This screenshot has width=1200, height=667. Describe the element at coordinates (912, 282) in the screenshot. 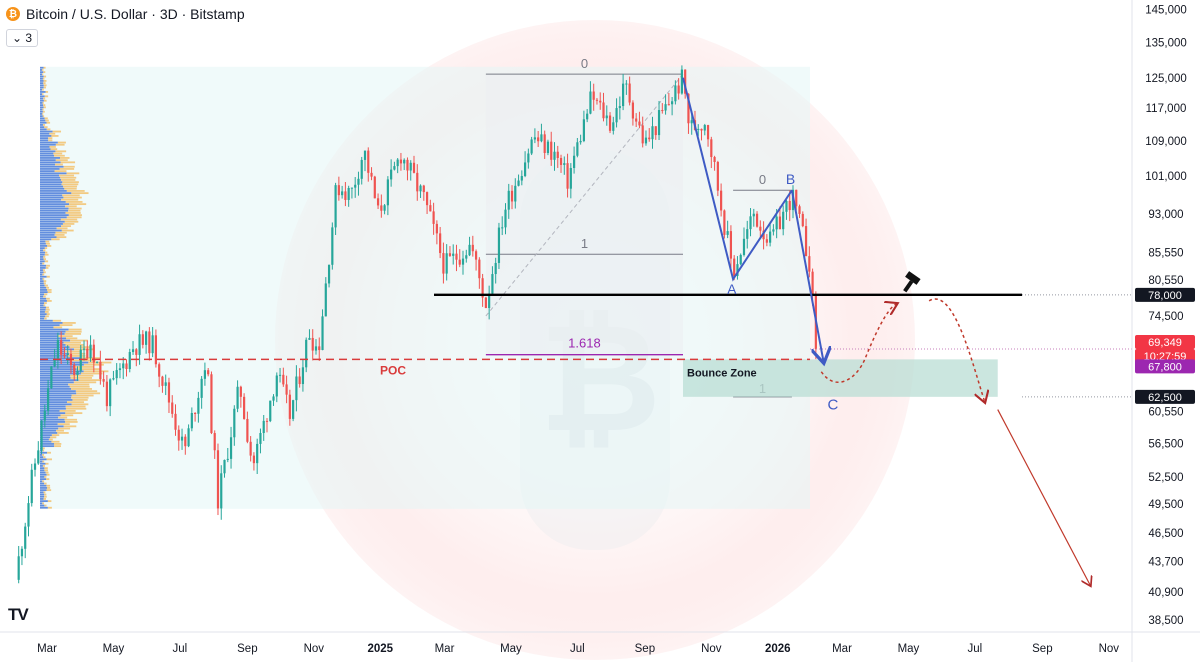

I see `hammer-icon` at that location.